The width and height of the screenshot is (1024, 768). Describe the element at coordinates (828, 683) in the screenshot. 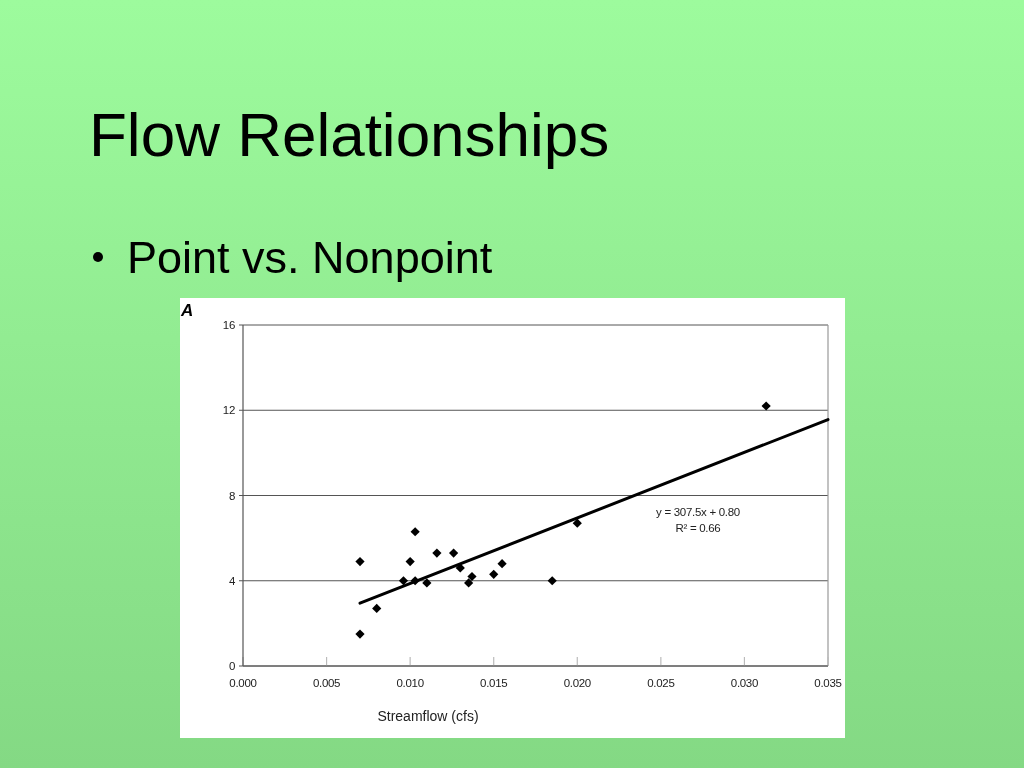

I see `x-tick-label: 0.035` at that location.